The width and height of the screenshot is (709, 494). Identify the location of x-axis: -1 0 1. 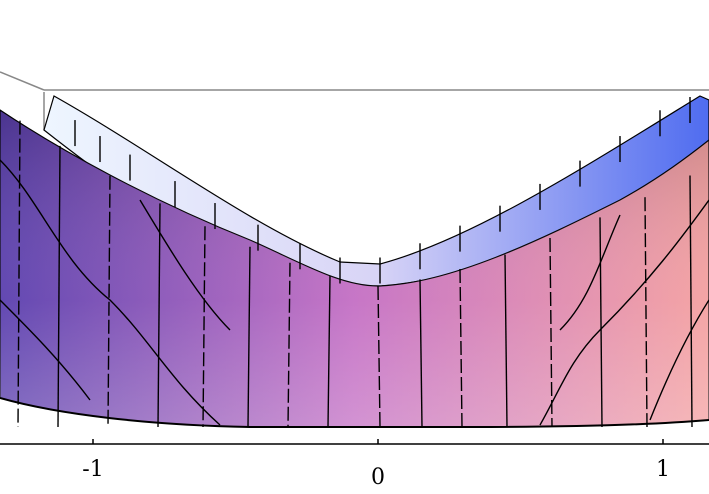
(354, 464).